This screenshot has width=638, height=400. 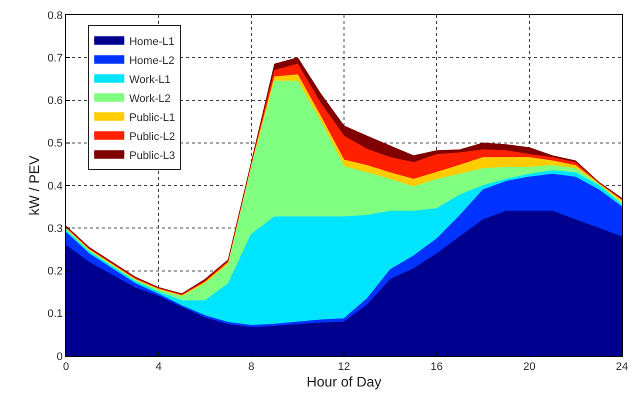 What do you see at coordinates (151, 61) in the screenshot?
I see `legend-label: Home-L2` at bounding box center [151, 61].